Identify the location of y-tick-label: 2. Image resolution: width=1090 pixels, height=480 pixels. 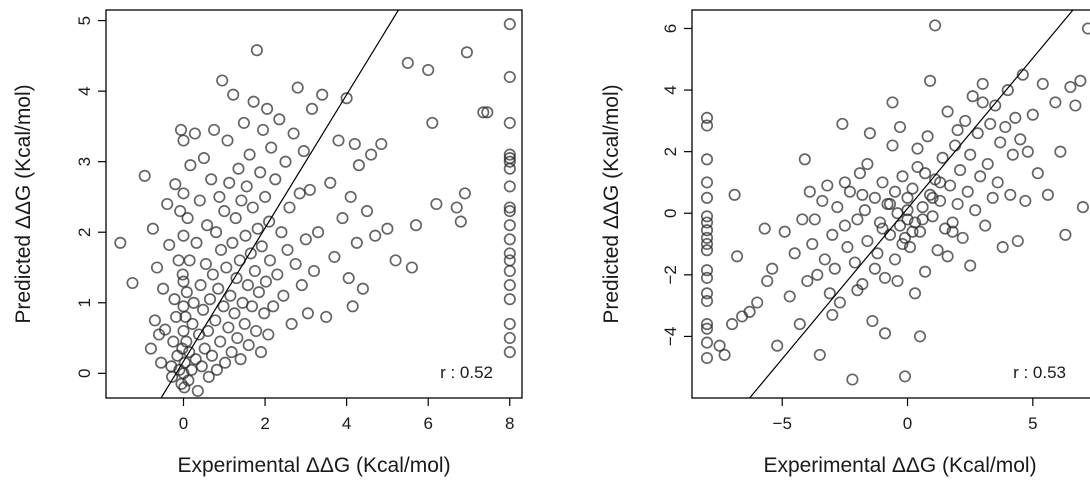
(670, 151).